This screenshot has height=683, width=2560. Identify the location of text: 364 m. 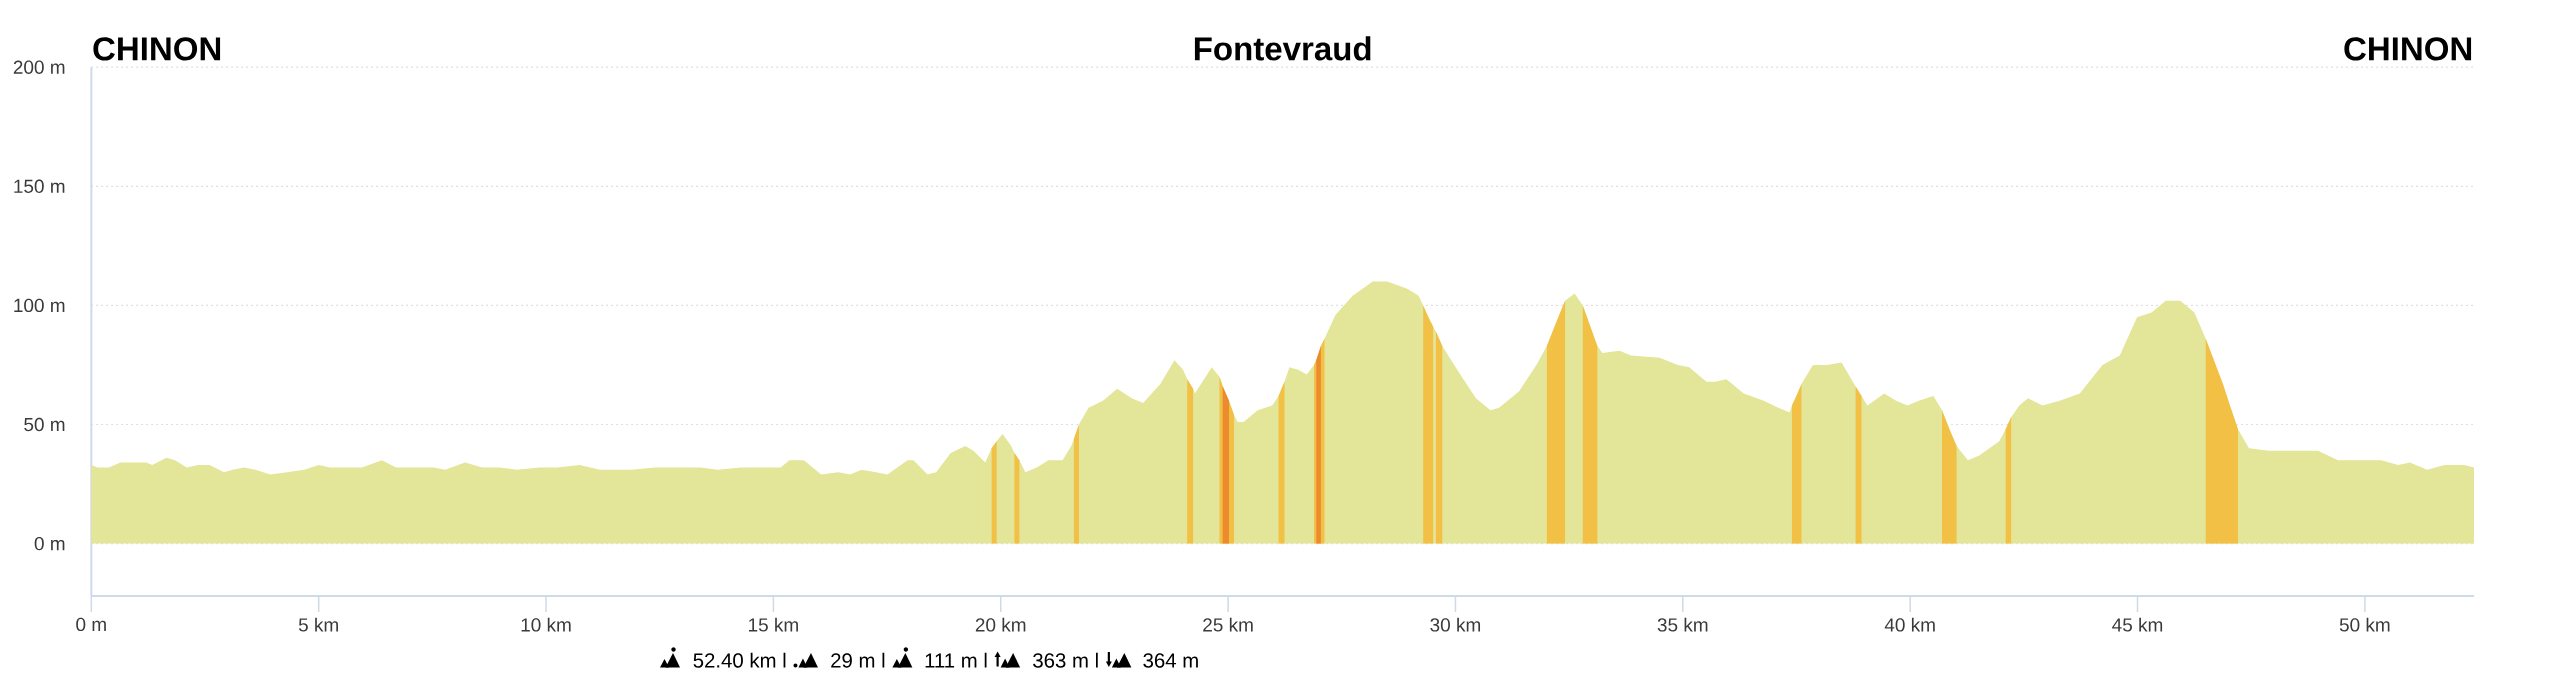
(1170, 660).